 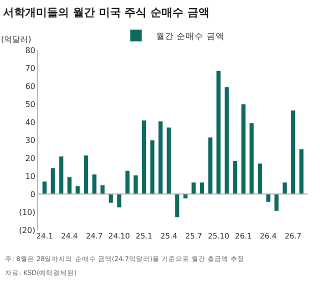 I want to click on legend-label: 월간 순매수 금액, so click(x=190, y=37).